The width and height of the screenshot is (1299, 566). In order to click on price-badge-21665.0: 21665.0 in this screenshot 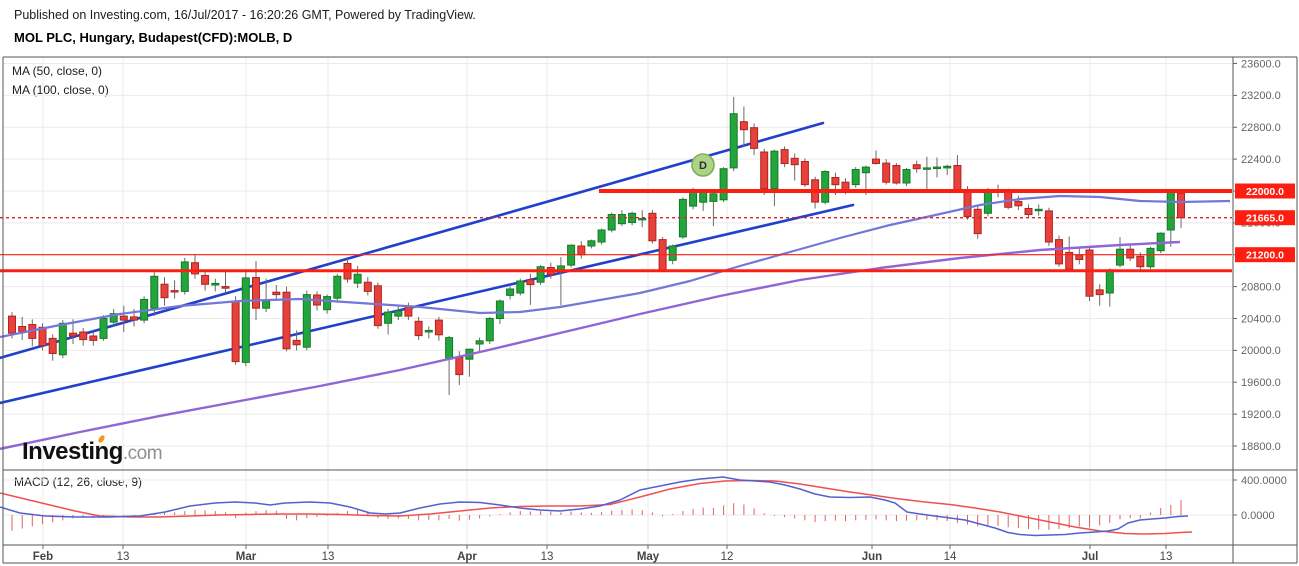, I will do `click(1265, 218)`.